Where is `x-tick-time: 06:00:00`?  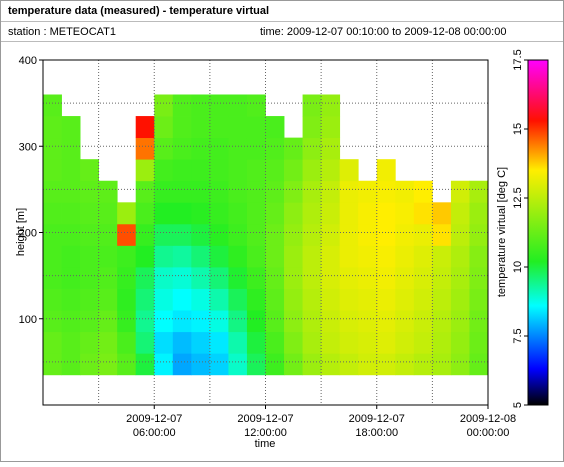 x-tick-time: 06:00:00 is located at coordinates (154, 433).